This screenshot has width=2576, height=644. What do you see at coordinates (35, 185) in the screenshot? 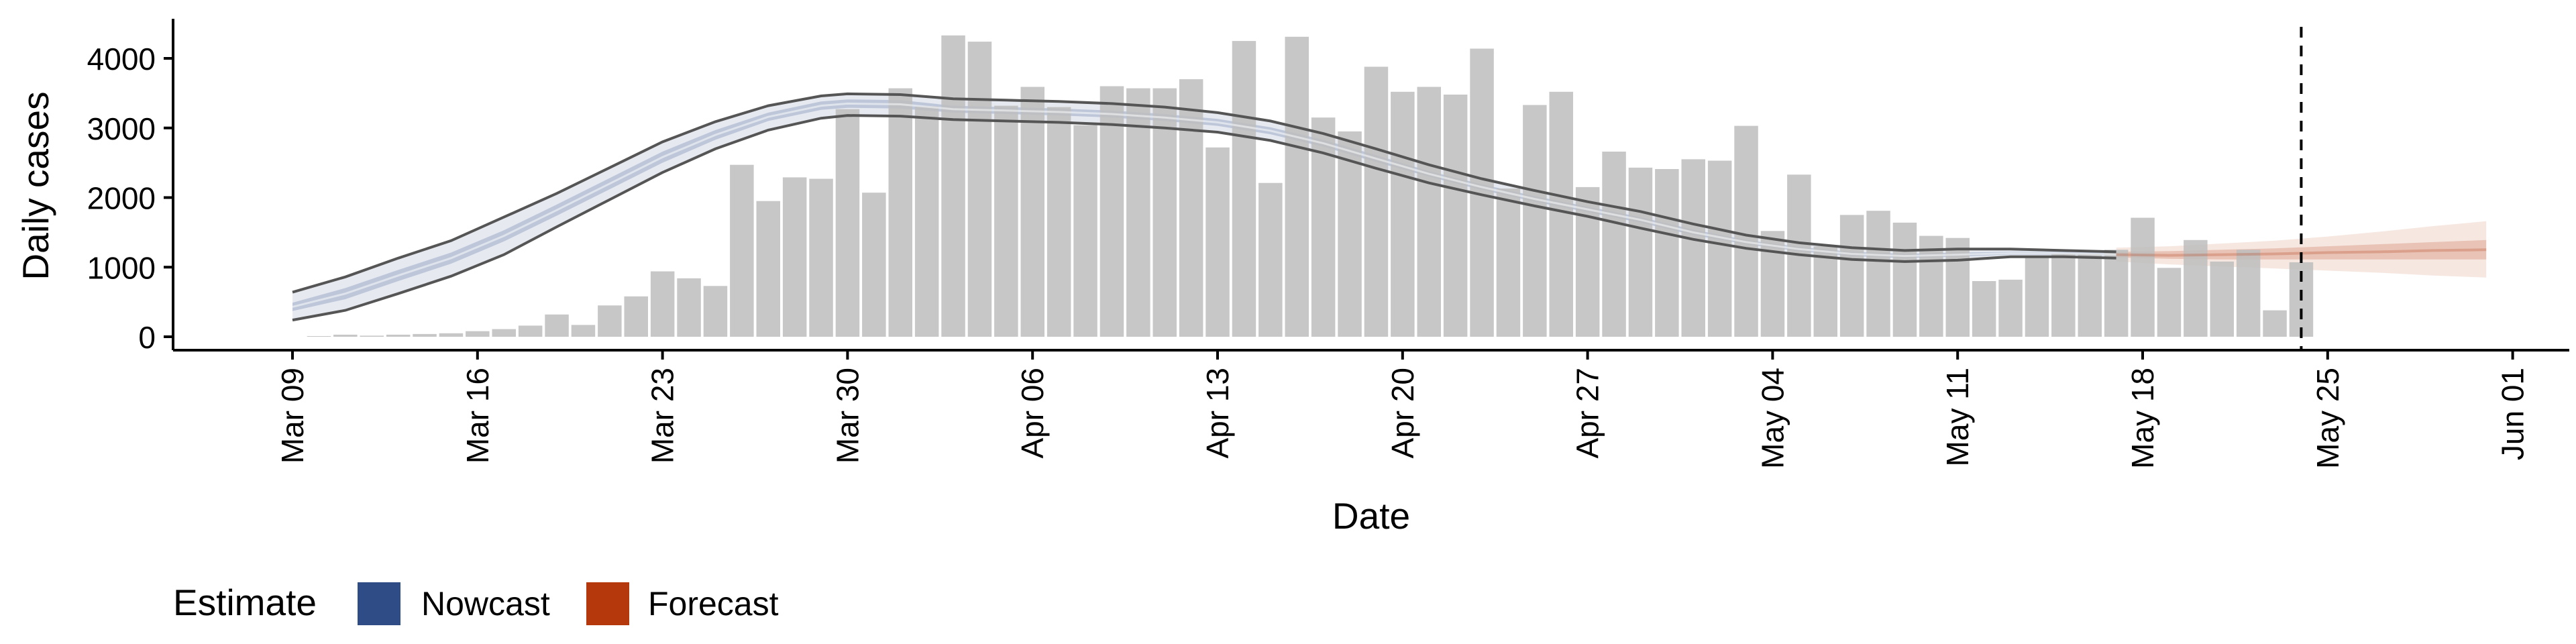
I see `y-axis-title: Daily cases` at bounding box center [35, 185].